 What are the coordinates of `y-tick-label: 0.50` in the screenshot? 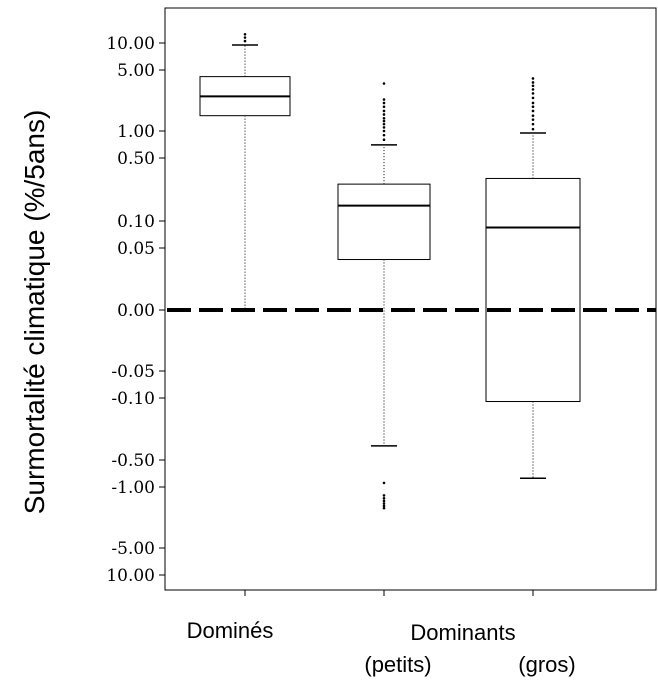 It's located at (136, 159).